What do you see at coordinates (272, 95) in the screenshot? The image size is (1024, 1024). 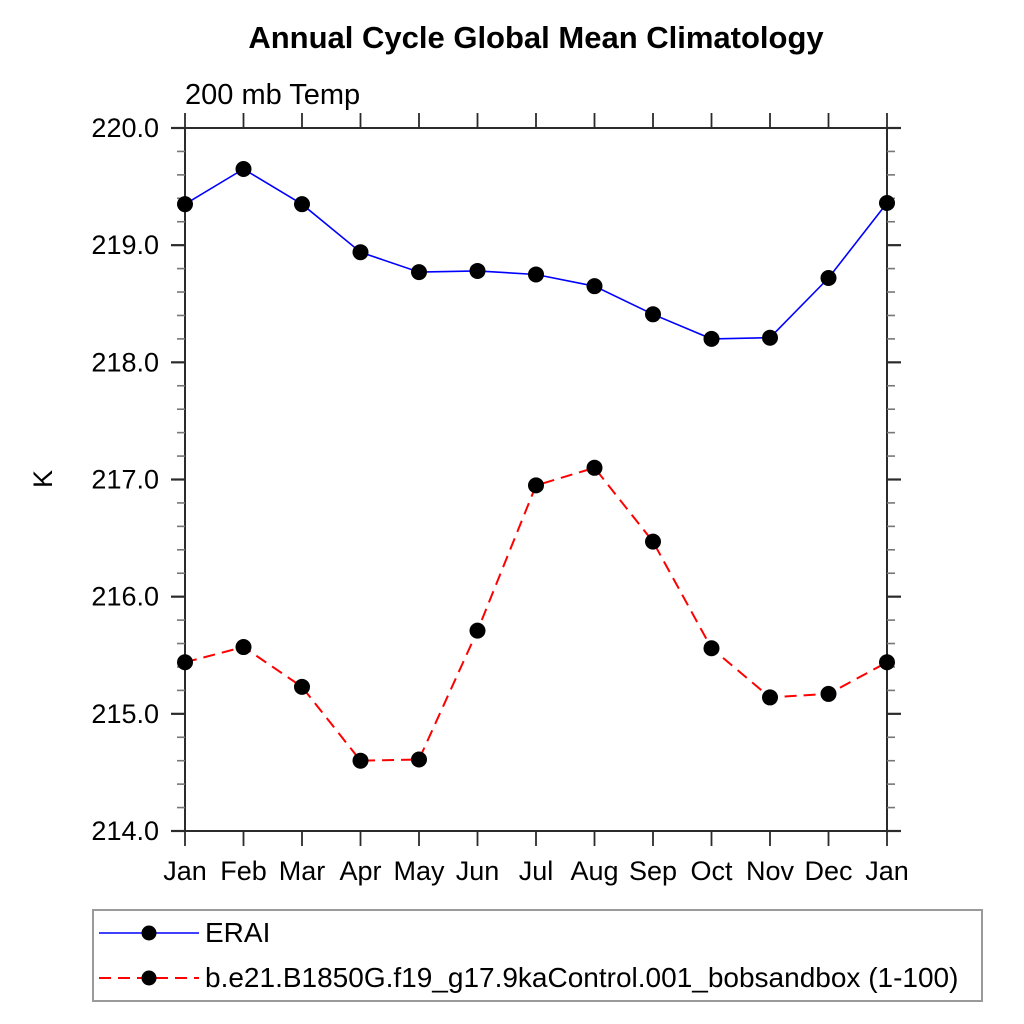 I see `chart-subtitle: 200 mb Temp` at bounding box center [272, 95].